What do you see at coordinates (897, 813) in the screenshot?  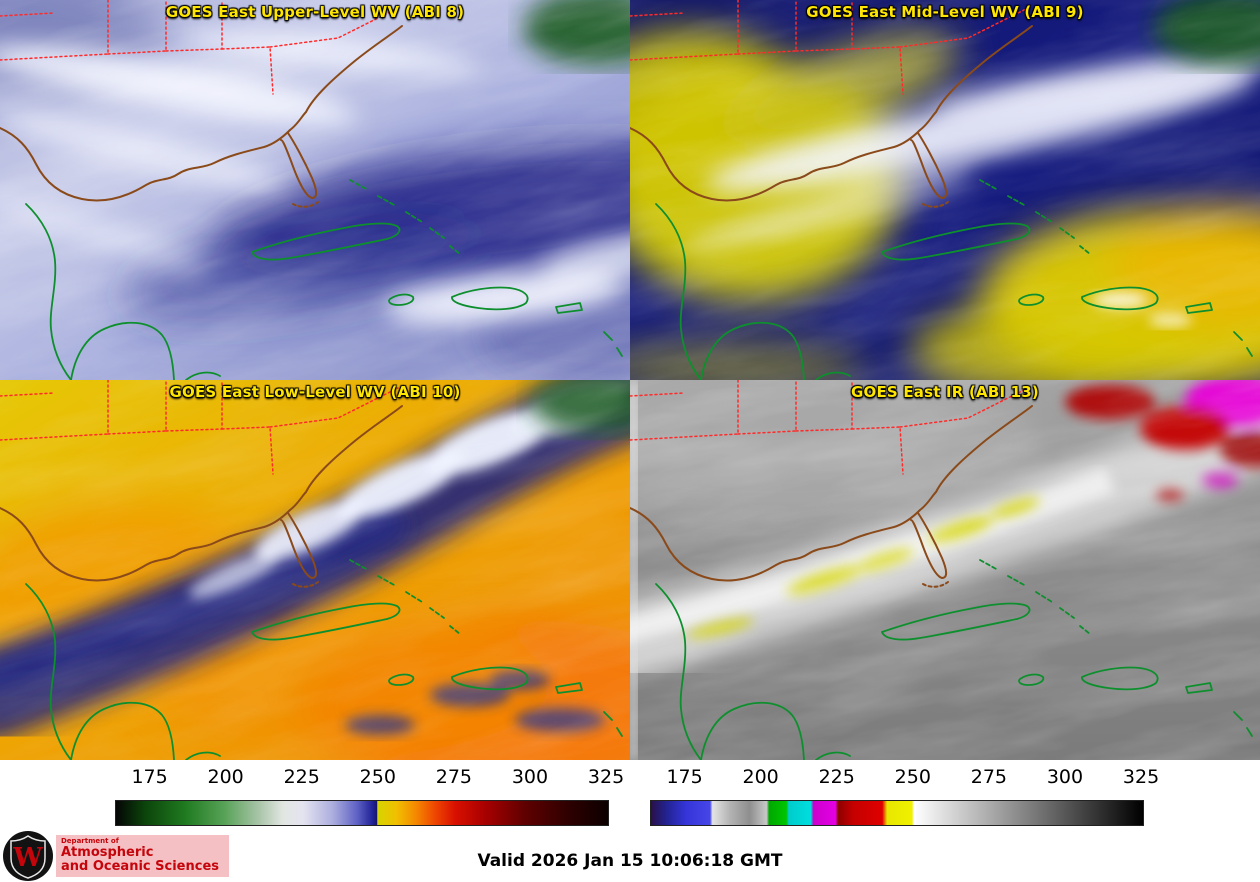 I see `ir-colorbar` at bounding box center [897, 813].